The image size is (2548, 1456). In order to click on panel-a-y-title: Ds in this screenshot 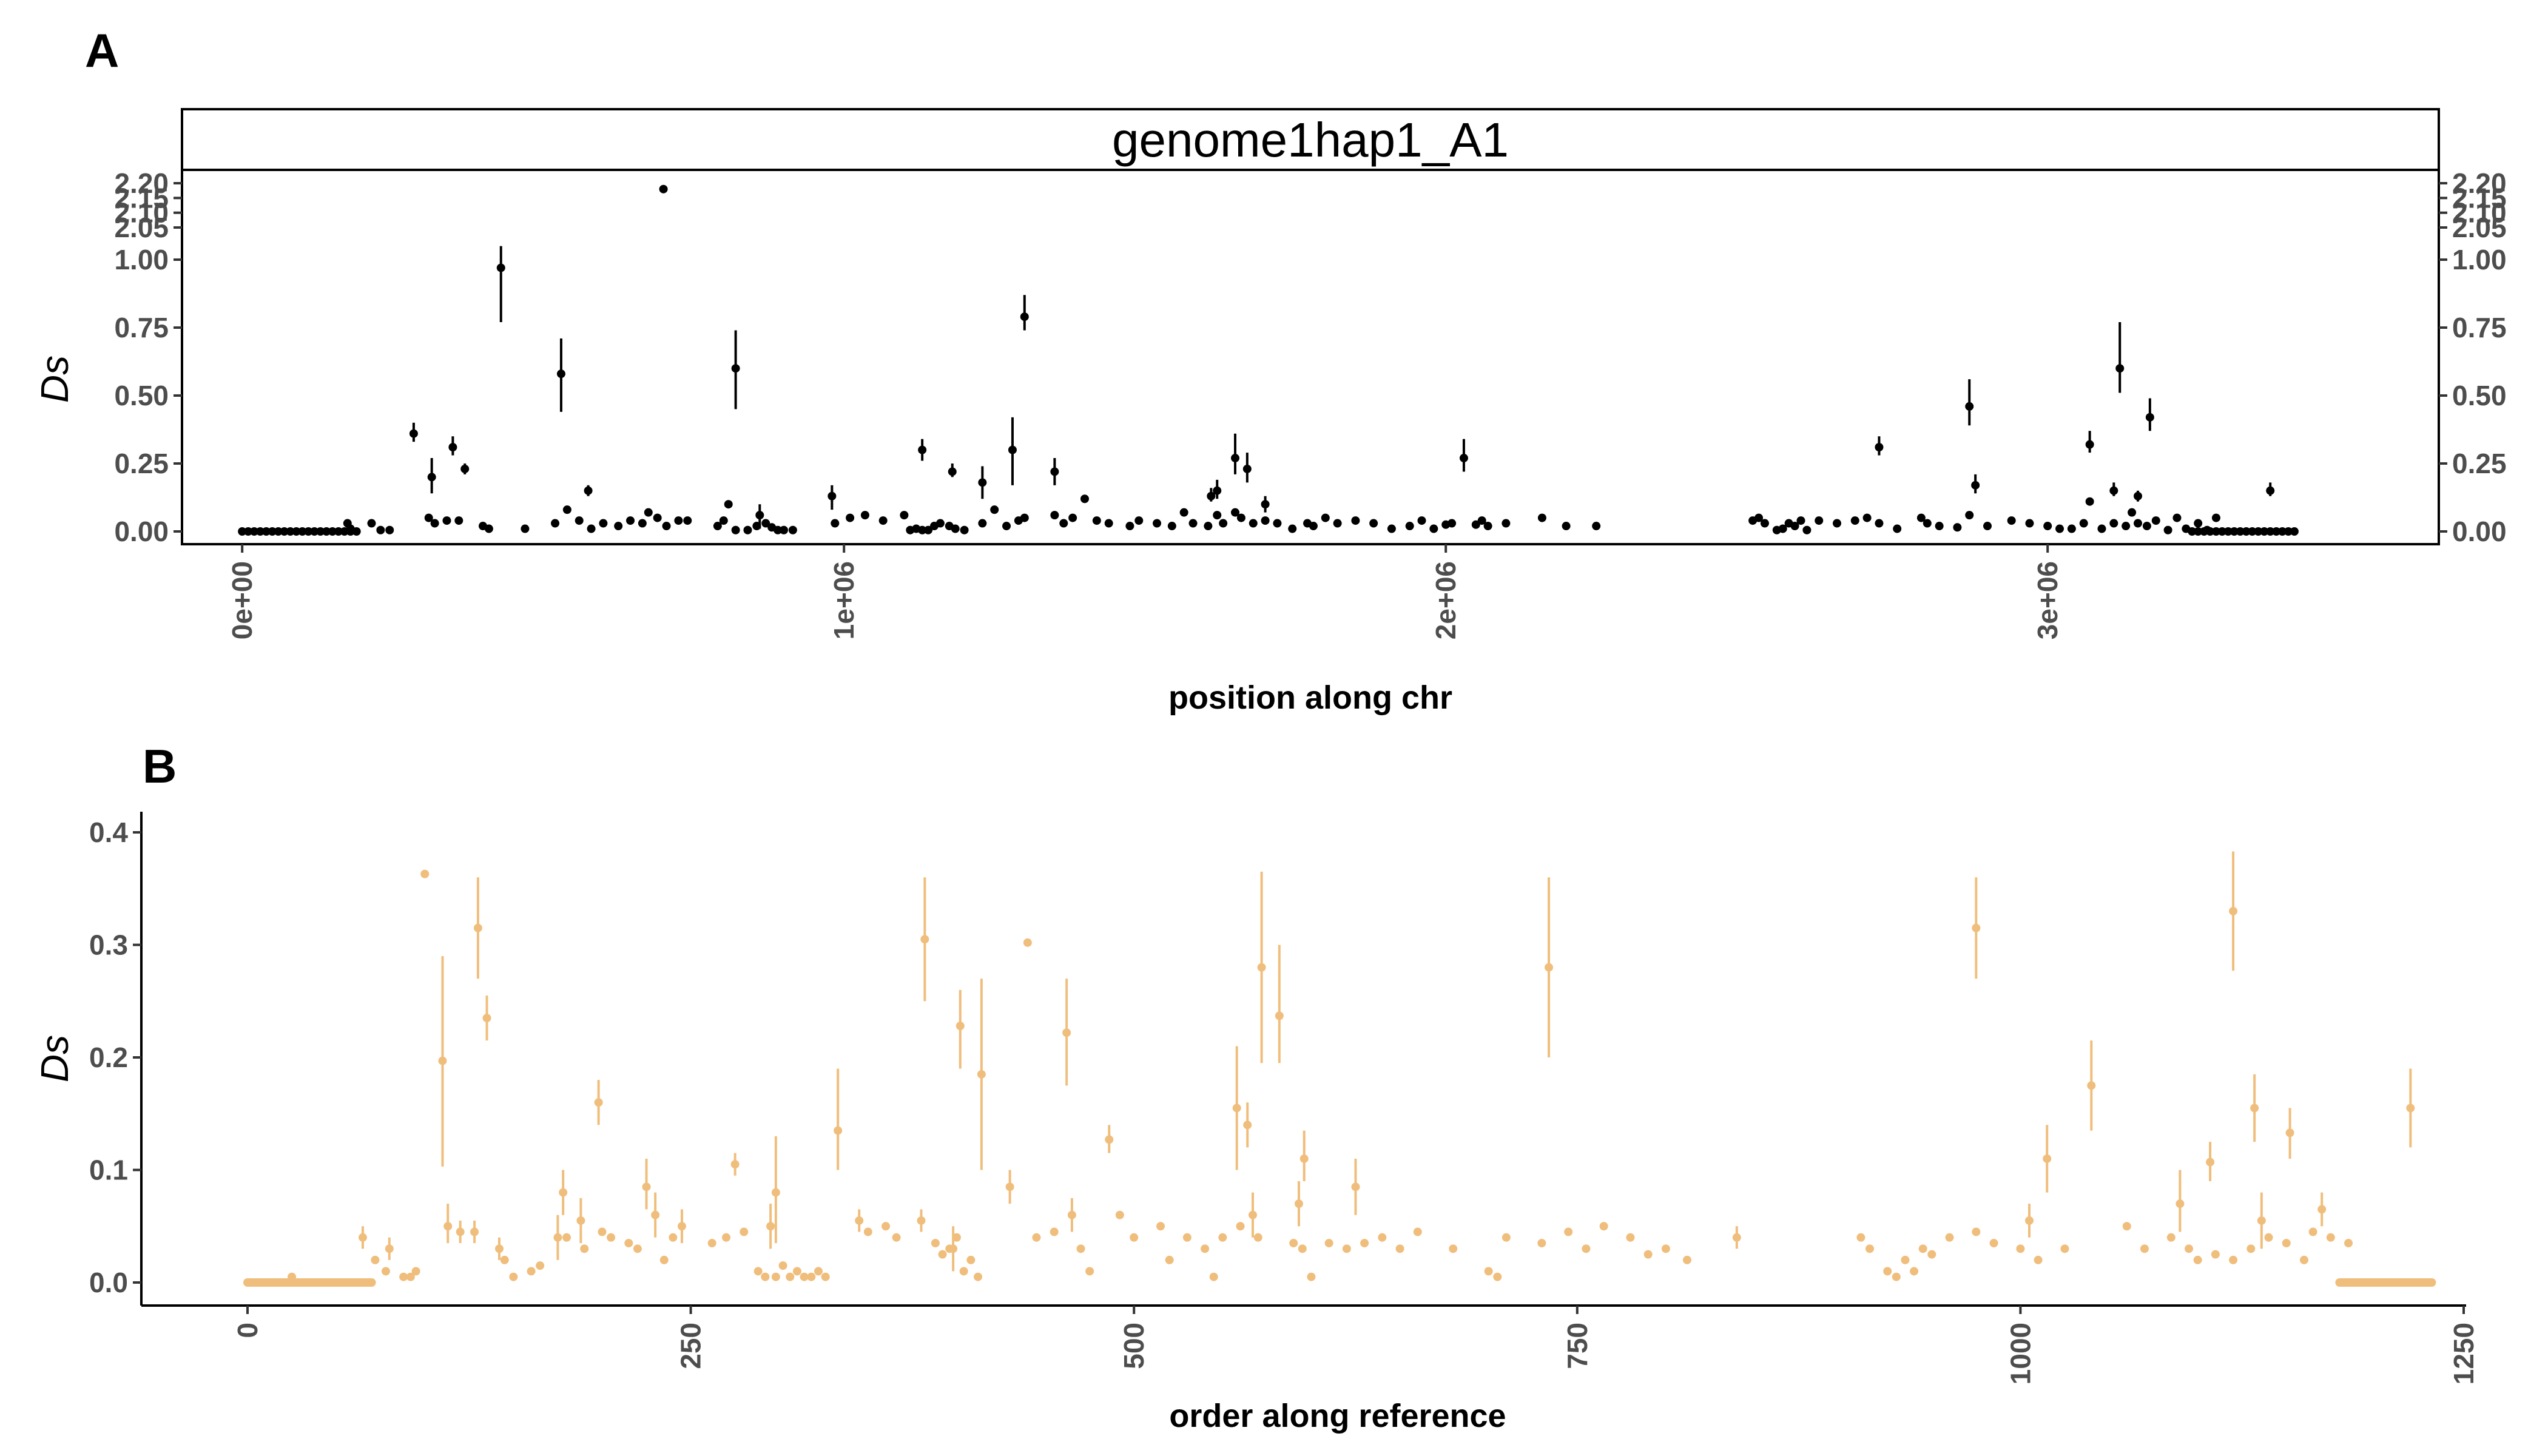, I will do `click(54, 379)`.